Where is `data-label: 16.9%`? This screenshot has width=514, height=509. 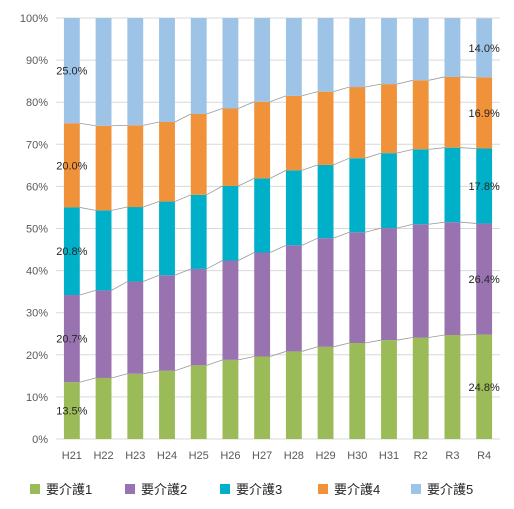 data-label: 16.9% is located at coordinates (484, 114).